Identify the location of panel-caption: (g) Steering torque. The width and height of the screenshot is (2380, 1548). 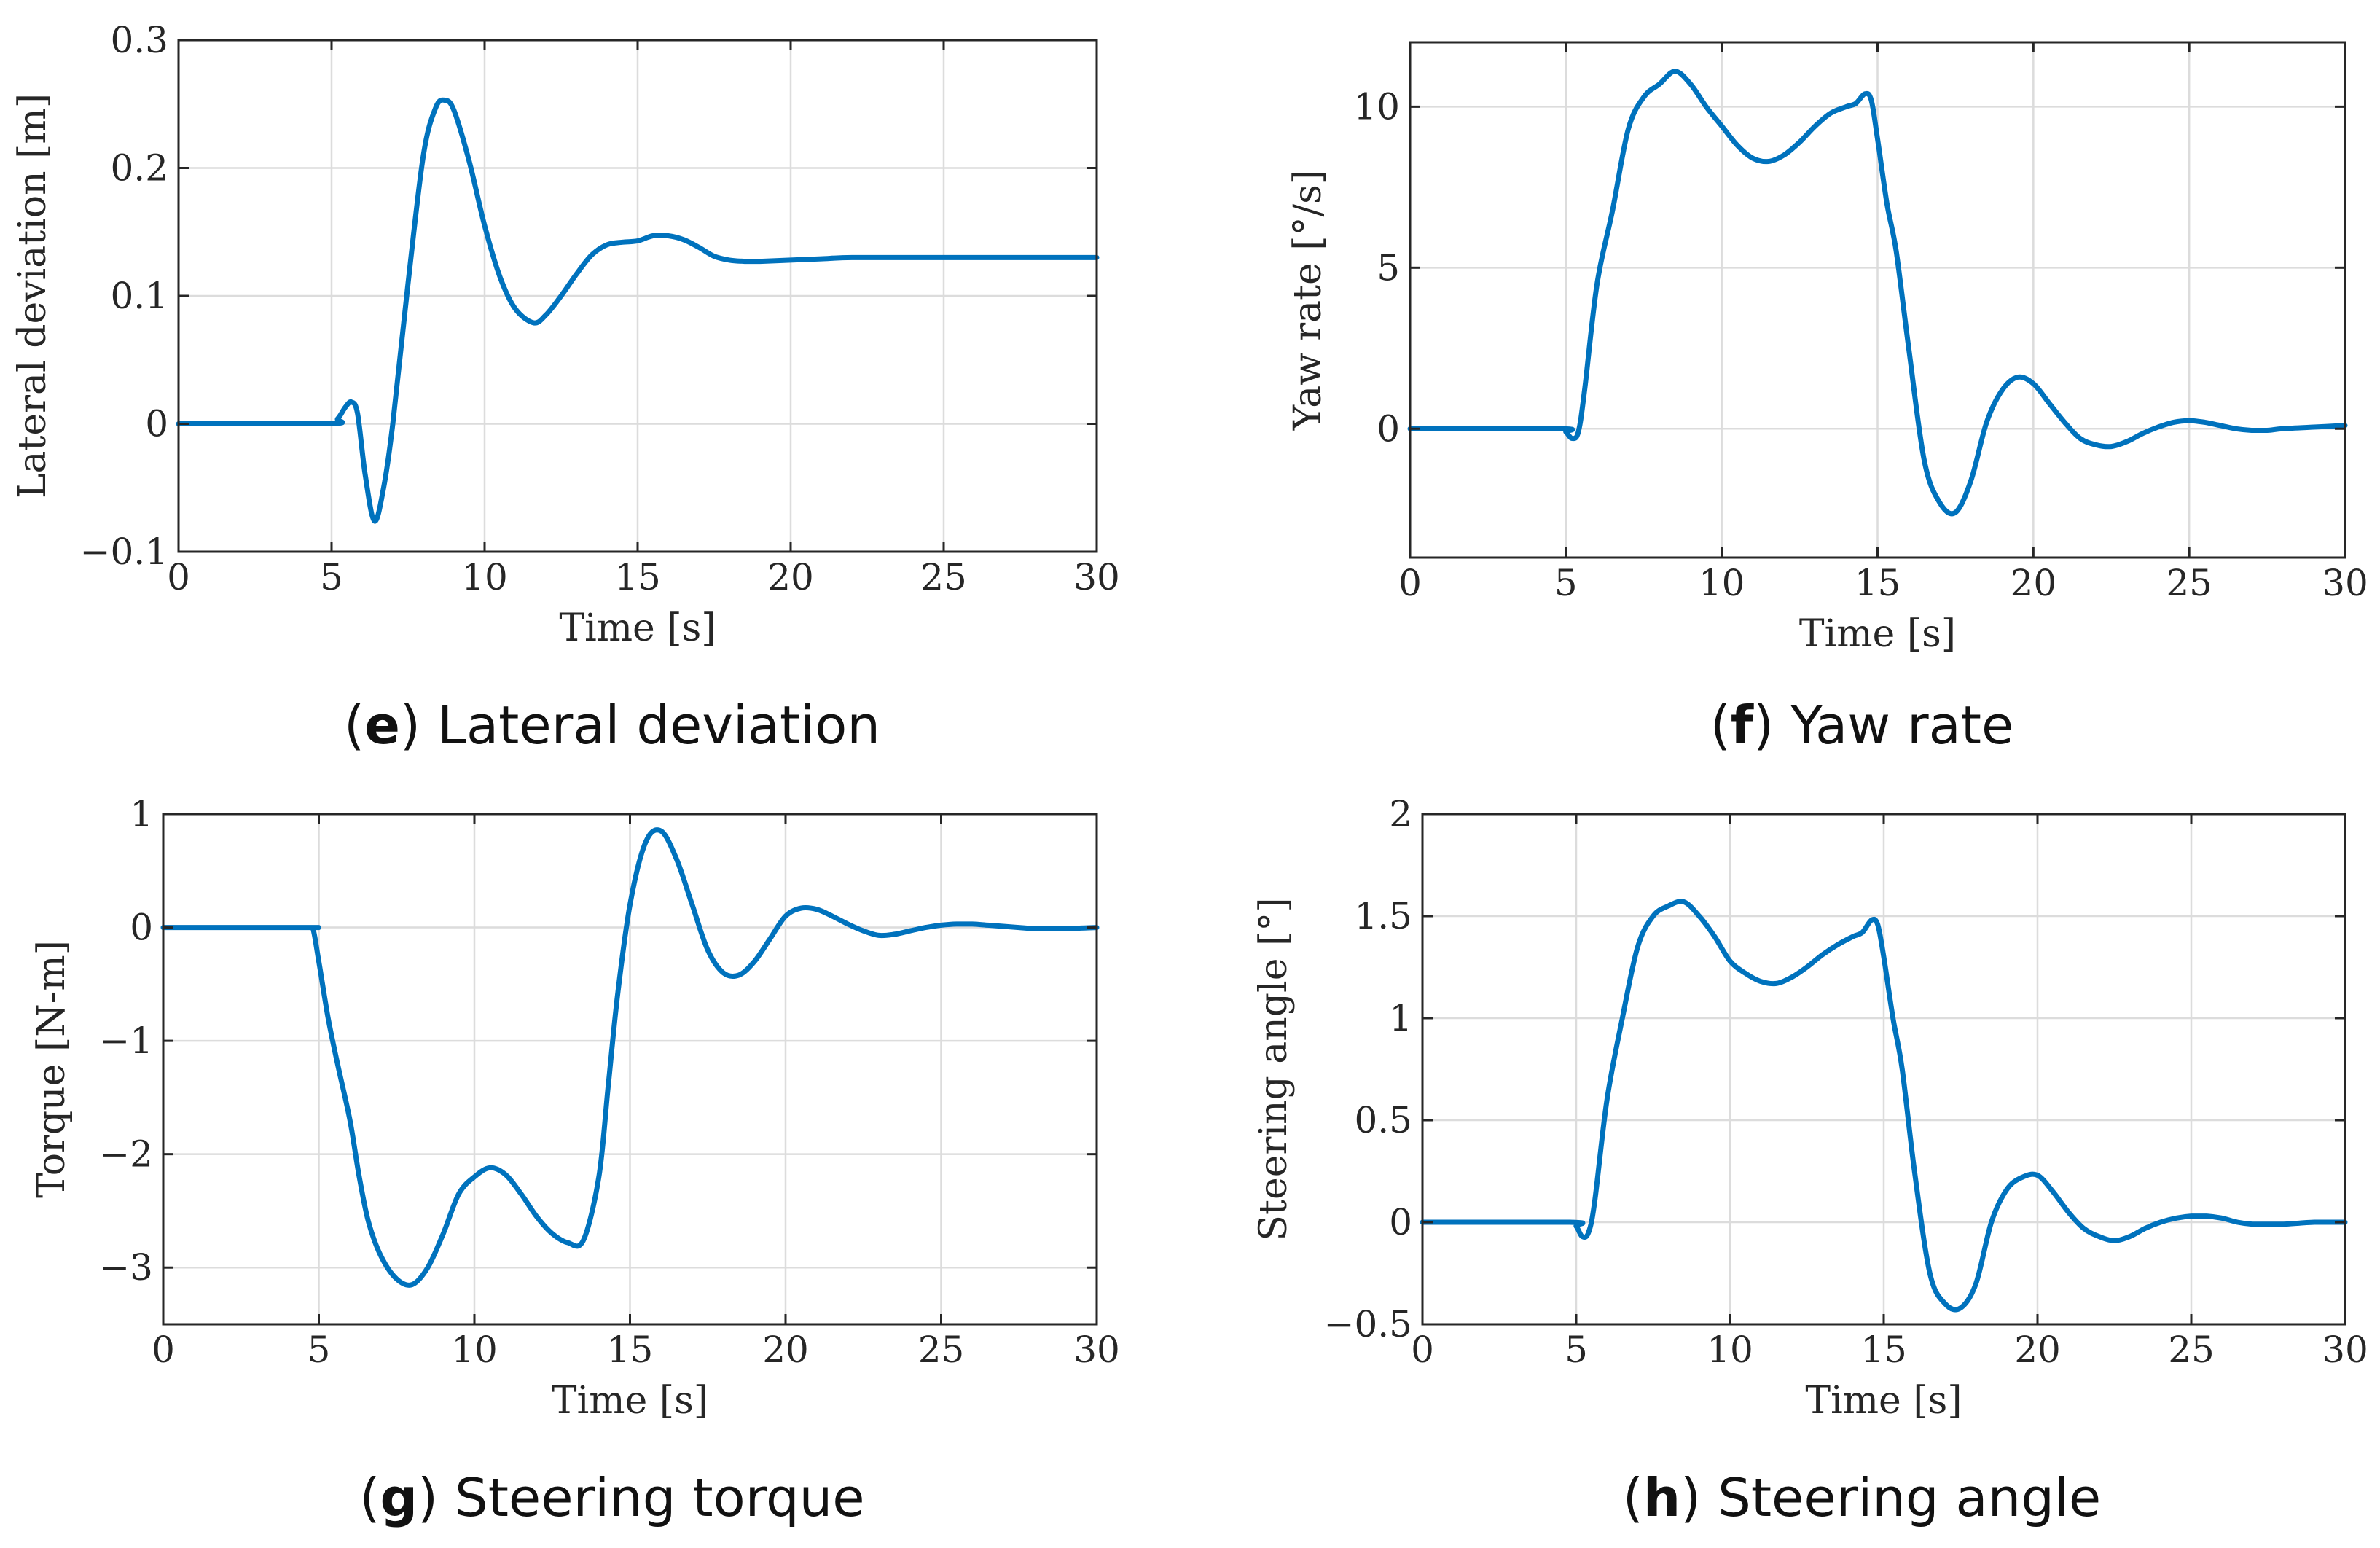
(611, 1497).